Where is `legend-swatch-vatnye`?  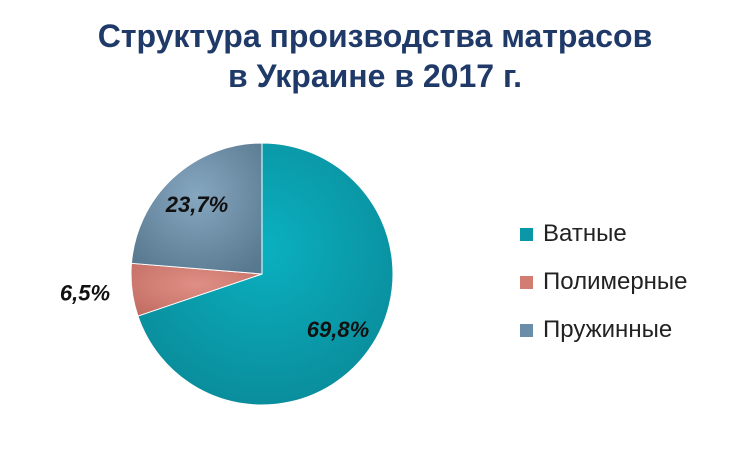
legend-swatch-vatnye is located at coordinates (526, 234).